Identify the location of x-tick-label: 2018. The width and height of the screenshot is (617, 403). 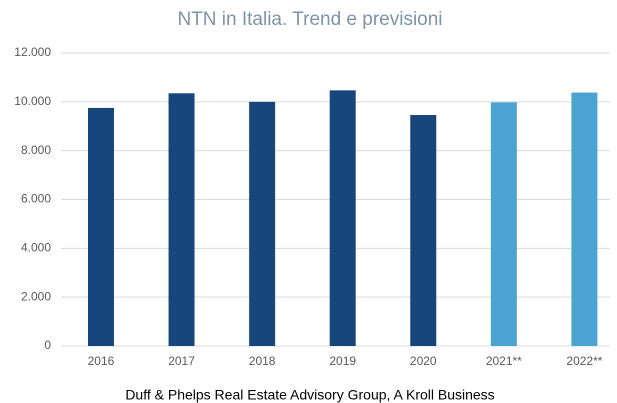
(262, 361).